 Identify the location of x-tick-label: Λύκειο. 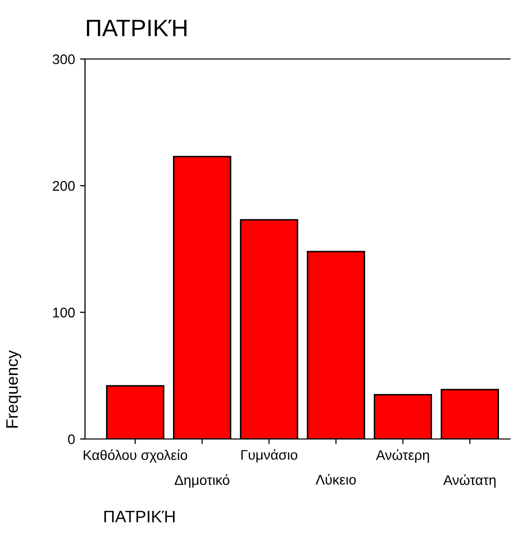
(336, 479).